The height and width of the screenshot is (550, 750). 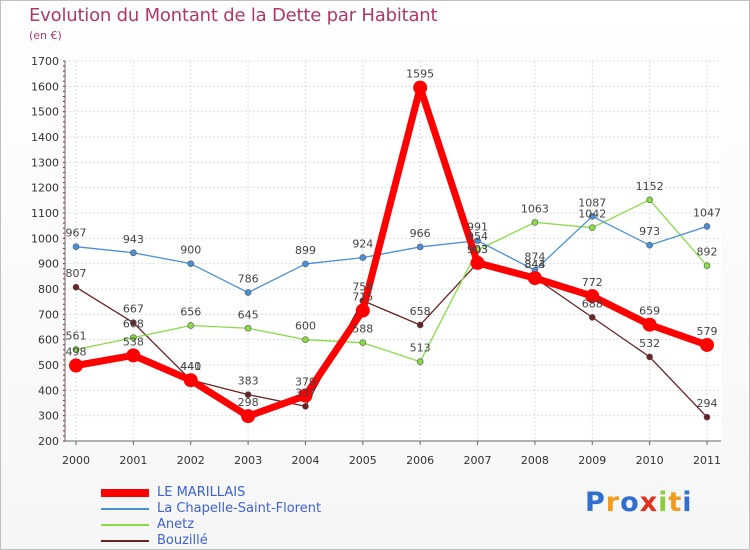 What do you see at coordinates (687, 502) in the screenshot?
I see `logo-letter: i` at bounding box center [687, 502].